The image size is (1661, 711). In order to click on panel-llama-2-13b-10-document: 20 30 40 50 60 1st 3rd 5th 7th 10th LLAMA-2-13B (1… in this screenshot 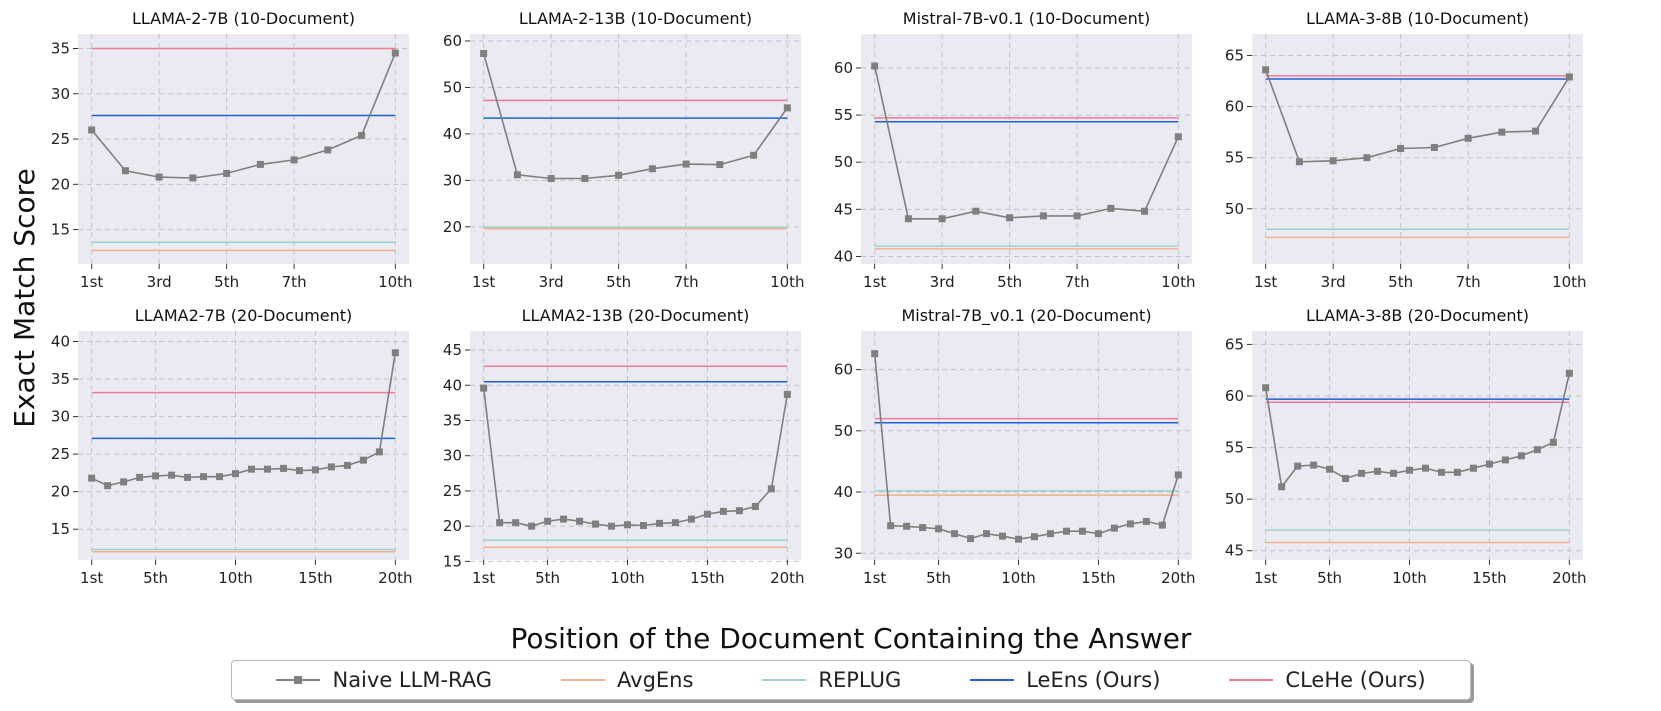, I will do `click(624, 150)`.